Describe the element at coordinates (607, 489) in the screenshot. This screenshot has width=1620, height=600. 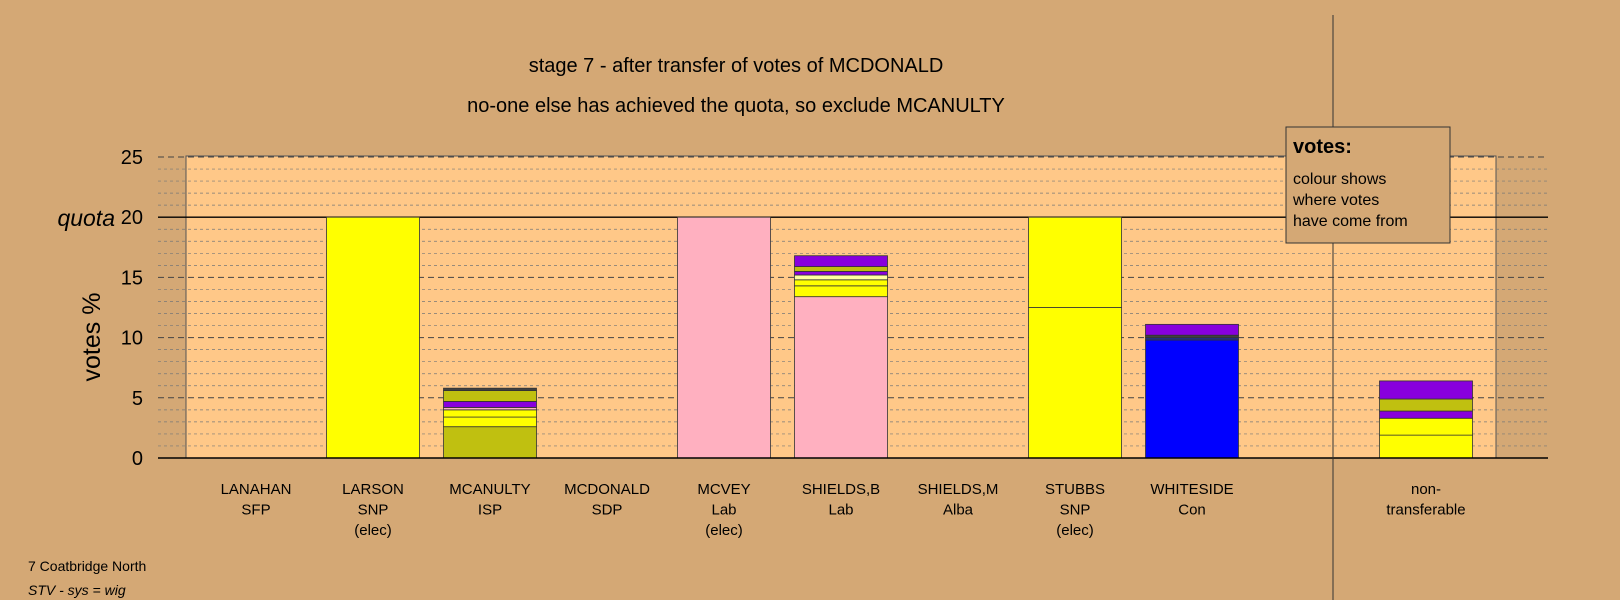
I see `candidate-name: MCDONALD` at that location.